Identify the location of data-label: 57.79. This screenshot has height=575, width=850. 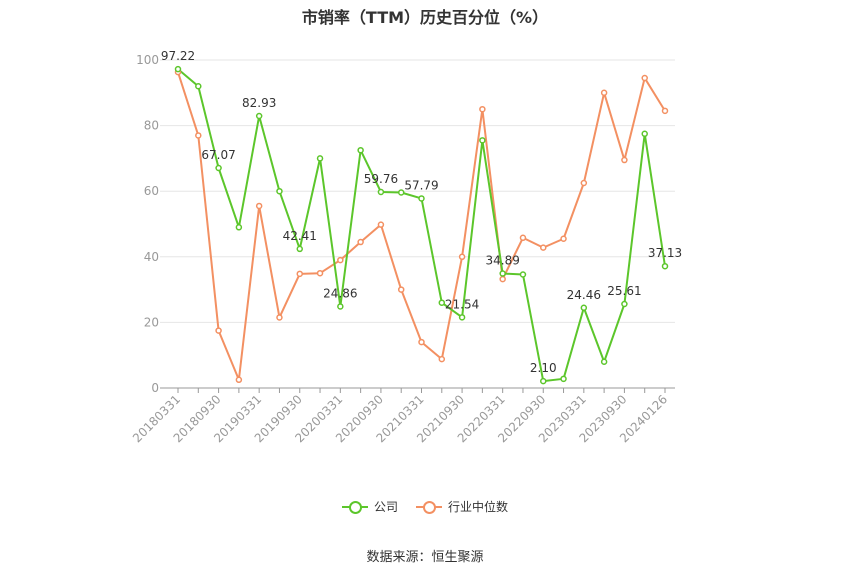
(421, 185).